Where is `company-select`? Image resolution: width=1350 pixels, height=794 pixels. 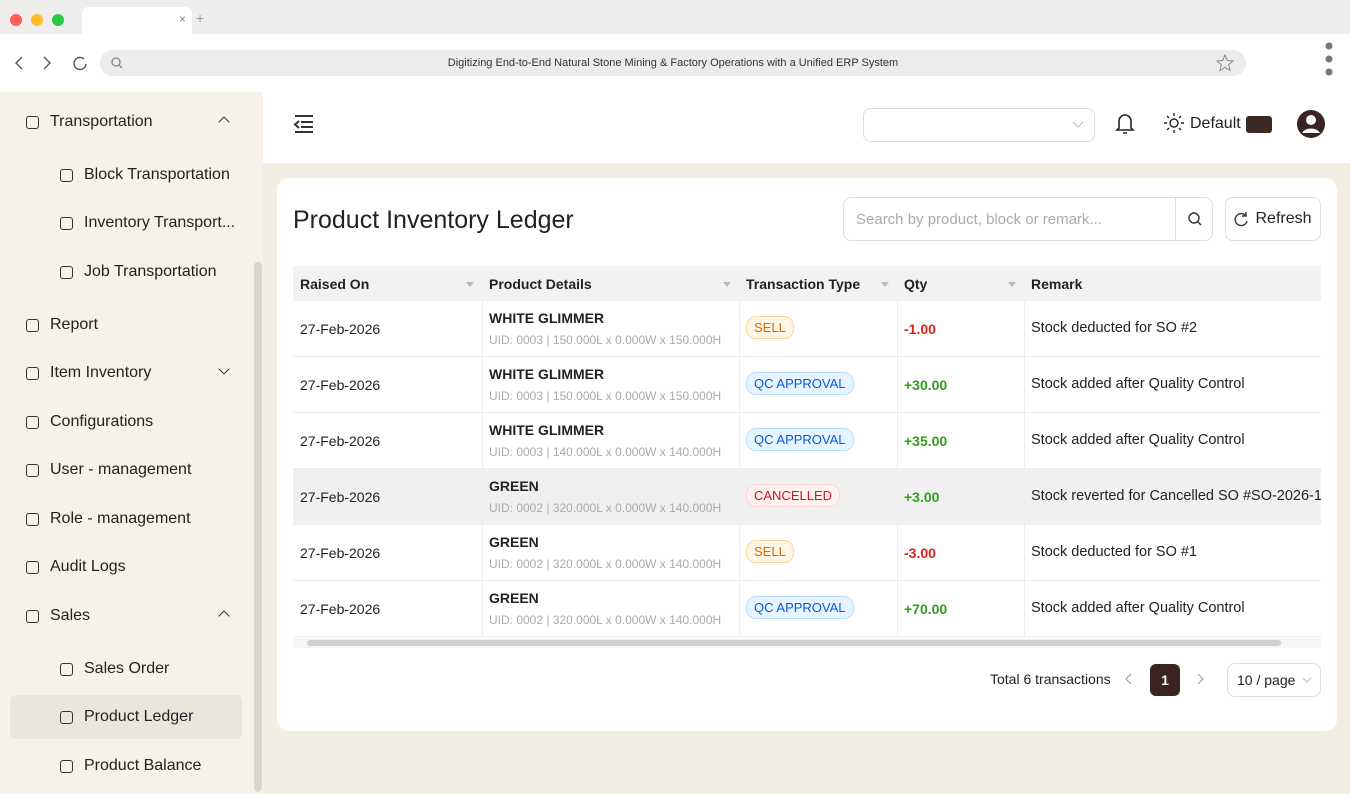 company-select is located at coordinates (979, 125).